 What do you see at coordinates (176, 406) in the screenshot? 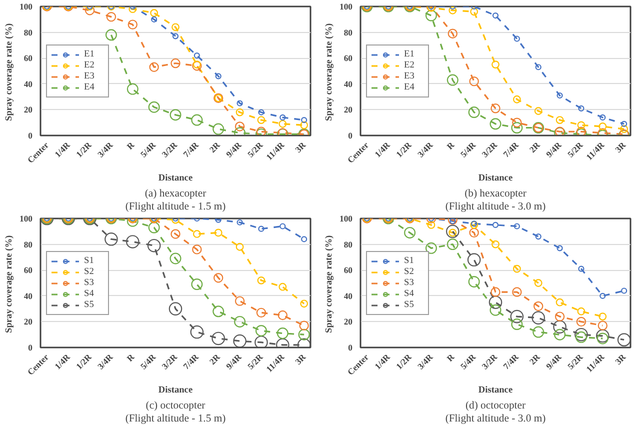
I see `text: (c) octocopter` at bounding box center [176, 406].